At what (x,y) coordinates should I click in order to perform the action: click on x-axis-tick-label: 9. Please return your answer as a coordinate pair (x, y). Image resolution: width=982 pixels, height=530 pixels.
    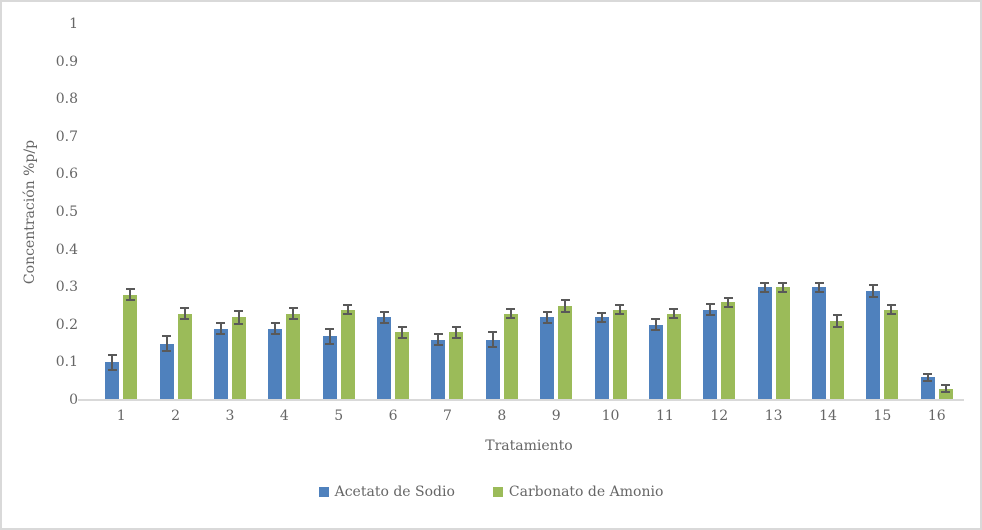
    Looking at the image, I should click on (556, 416).